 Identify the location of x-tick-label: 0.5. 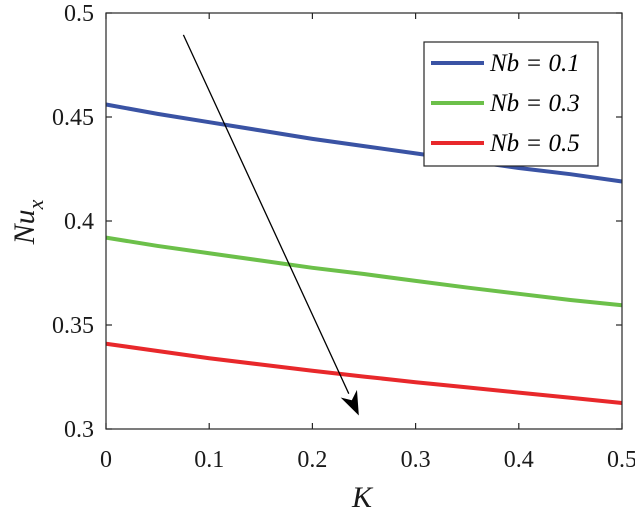
(621, 460).